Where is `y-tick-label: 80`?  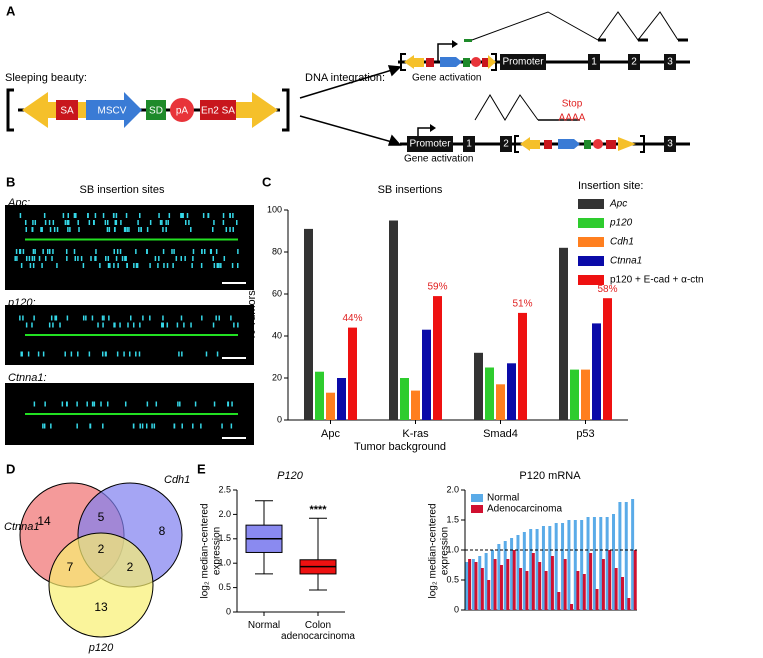
y-tick-label: 80 is located at coordinates (277, 251).